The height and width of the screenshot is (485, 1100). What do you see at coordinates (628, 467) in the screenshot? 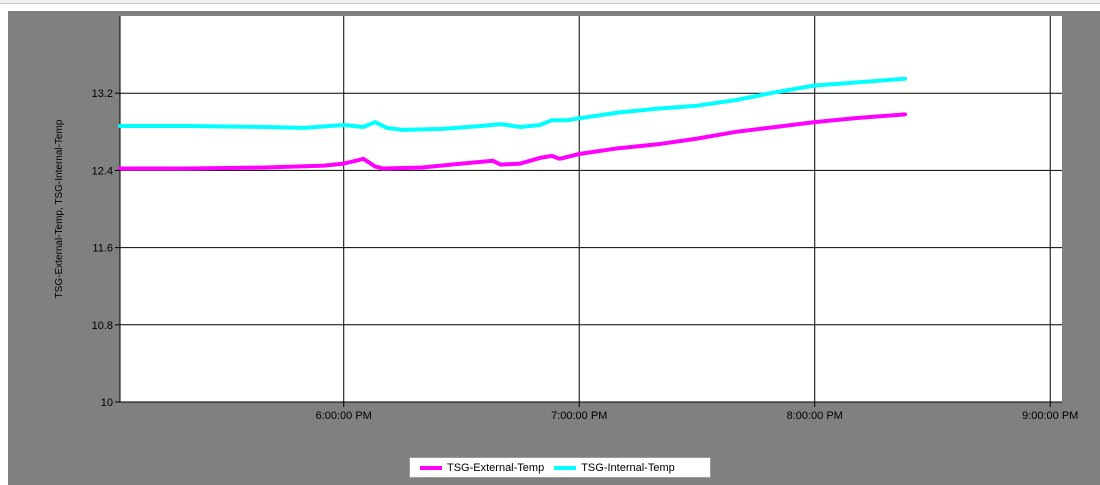
I see `legend-label-internal: TSG-Internal-Temp` at bounding box center [628, 467].